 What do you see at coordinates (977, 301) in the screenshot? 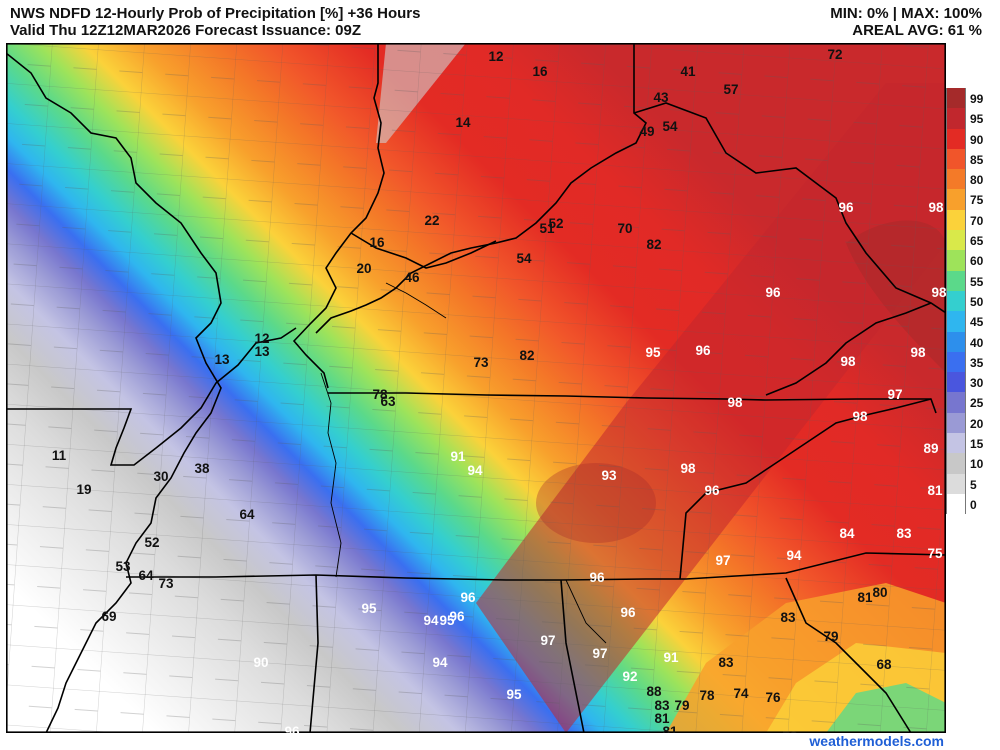
I see `legend-label: 50` at bounding box center [977, 301].